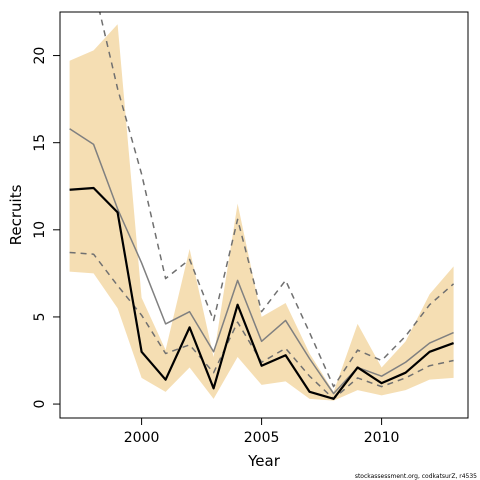  Describe the element at coordinates (416, 476) in the screenshot. I see `credit-text: stockassessment.org, codkatsurZ, r4535` at that location.